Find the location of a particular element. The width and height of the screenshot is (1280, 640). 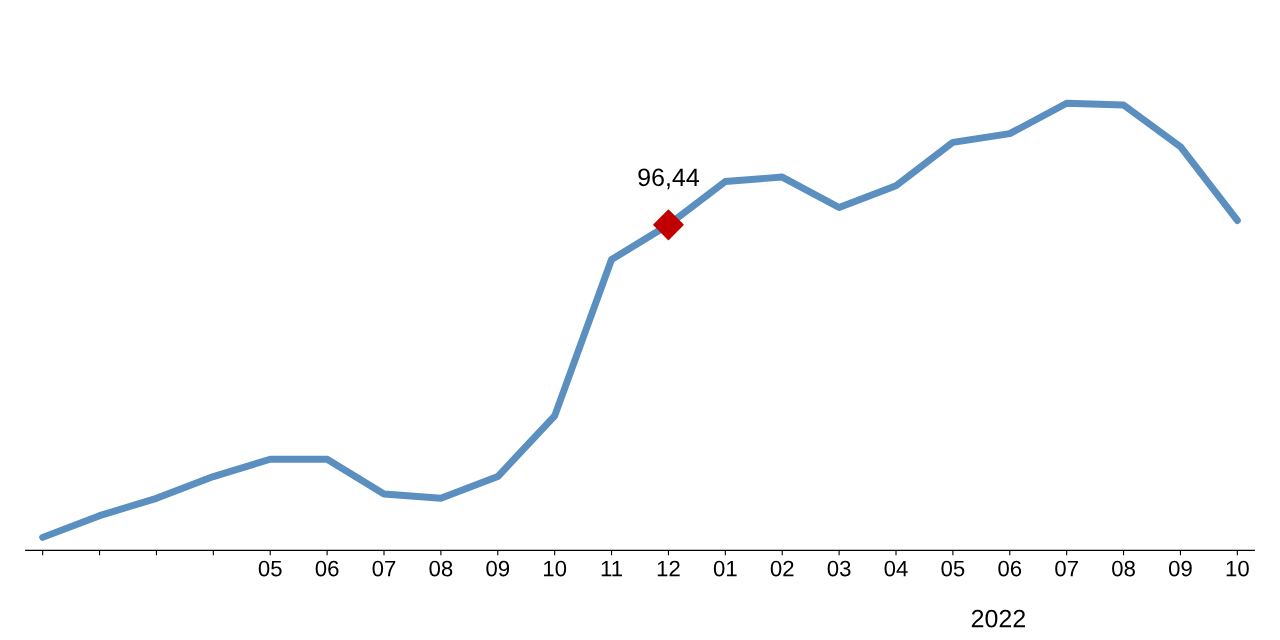

x-tick-label: 01 is located at coordinates (725, 568).